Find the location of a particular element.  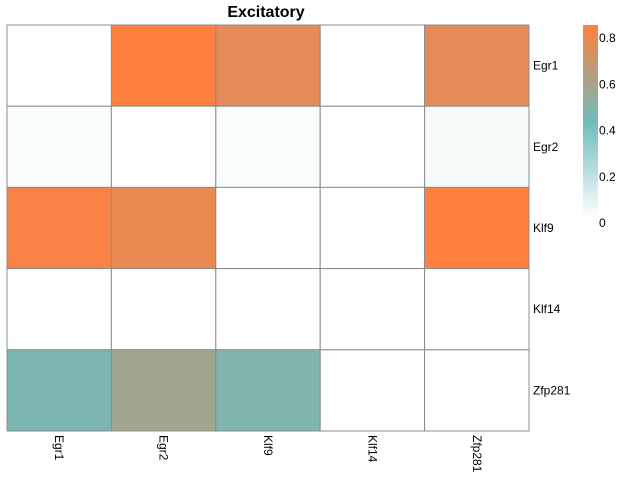

heatmap-cell-klf9-egr1 is located at coordinates (59, 228).